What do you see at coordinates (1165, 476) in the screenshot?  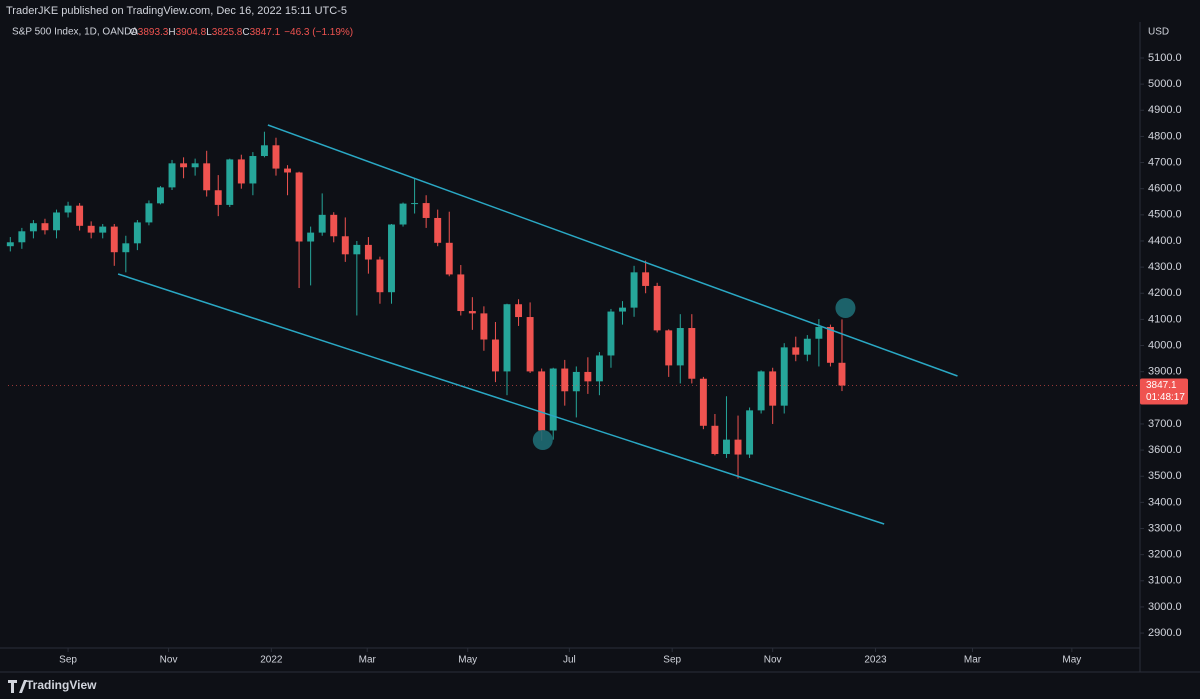 I see `y-tick-label: 3500.0` at bounding box center [1165, 476].